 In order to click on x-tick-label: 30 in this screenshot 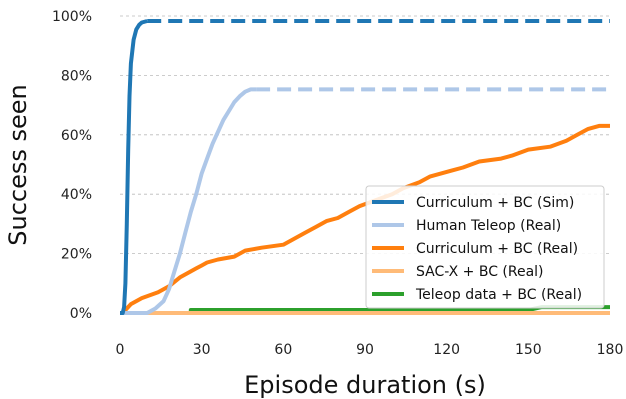, I will do `click(202, 350)`.